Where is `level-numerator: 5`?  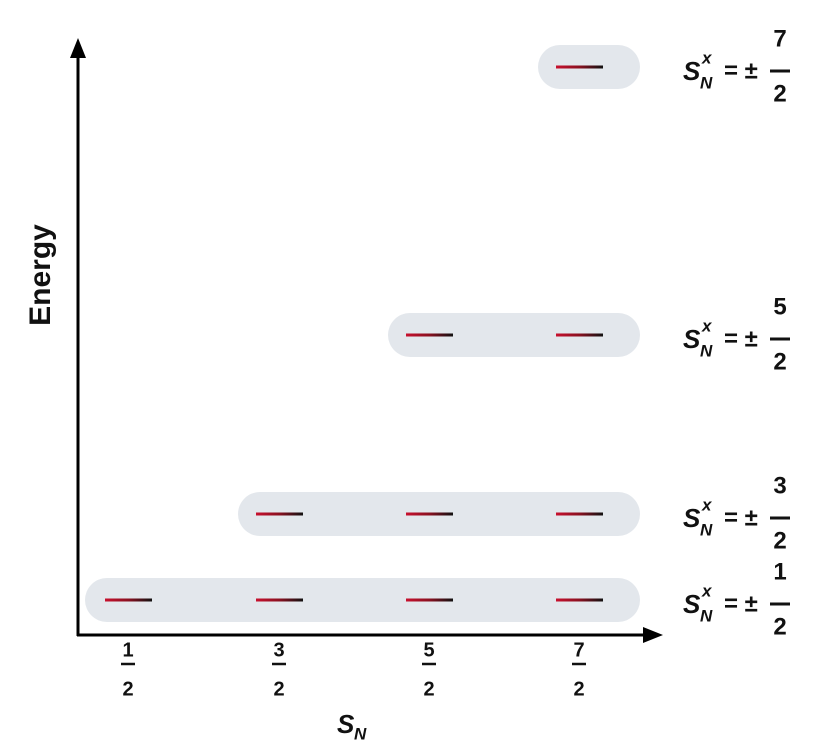
level-numerator: 5 is located at coordinates (779, 306).